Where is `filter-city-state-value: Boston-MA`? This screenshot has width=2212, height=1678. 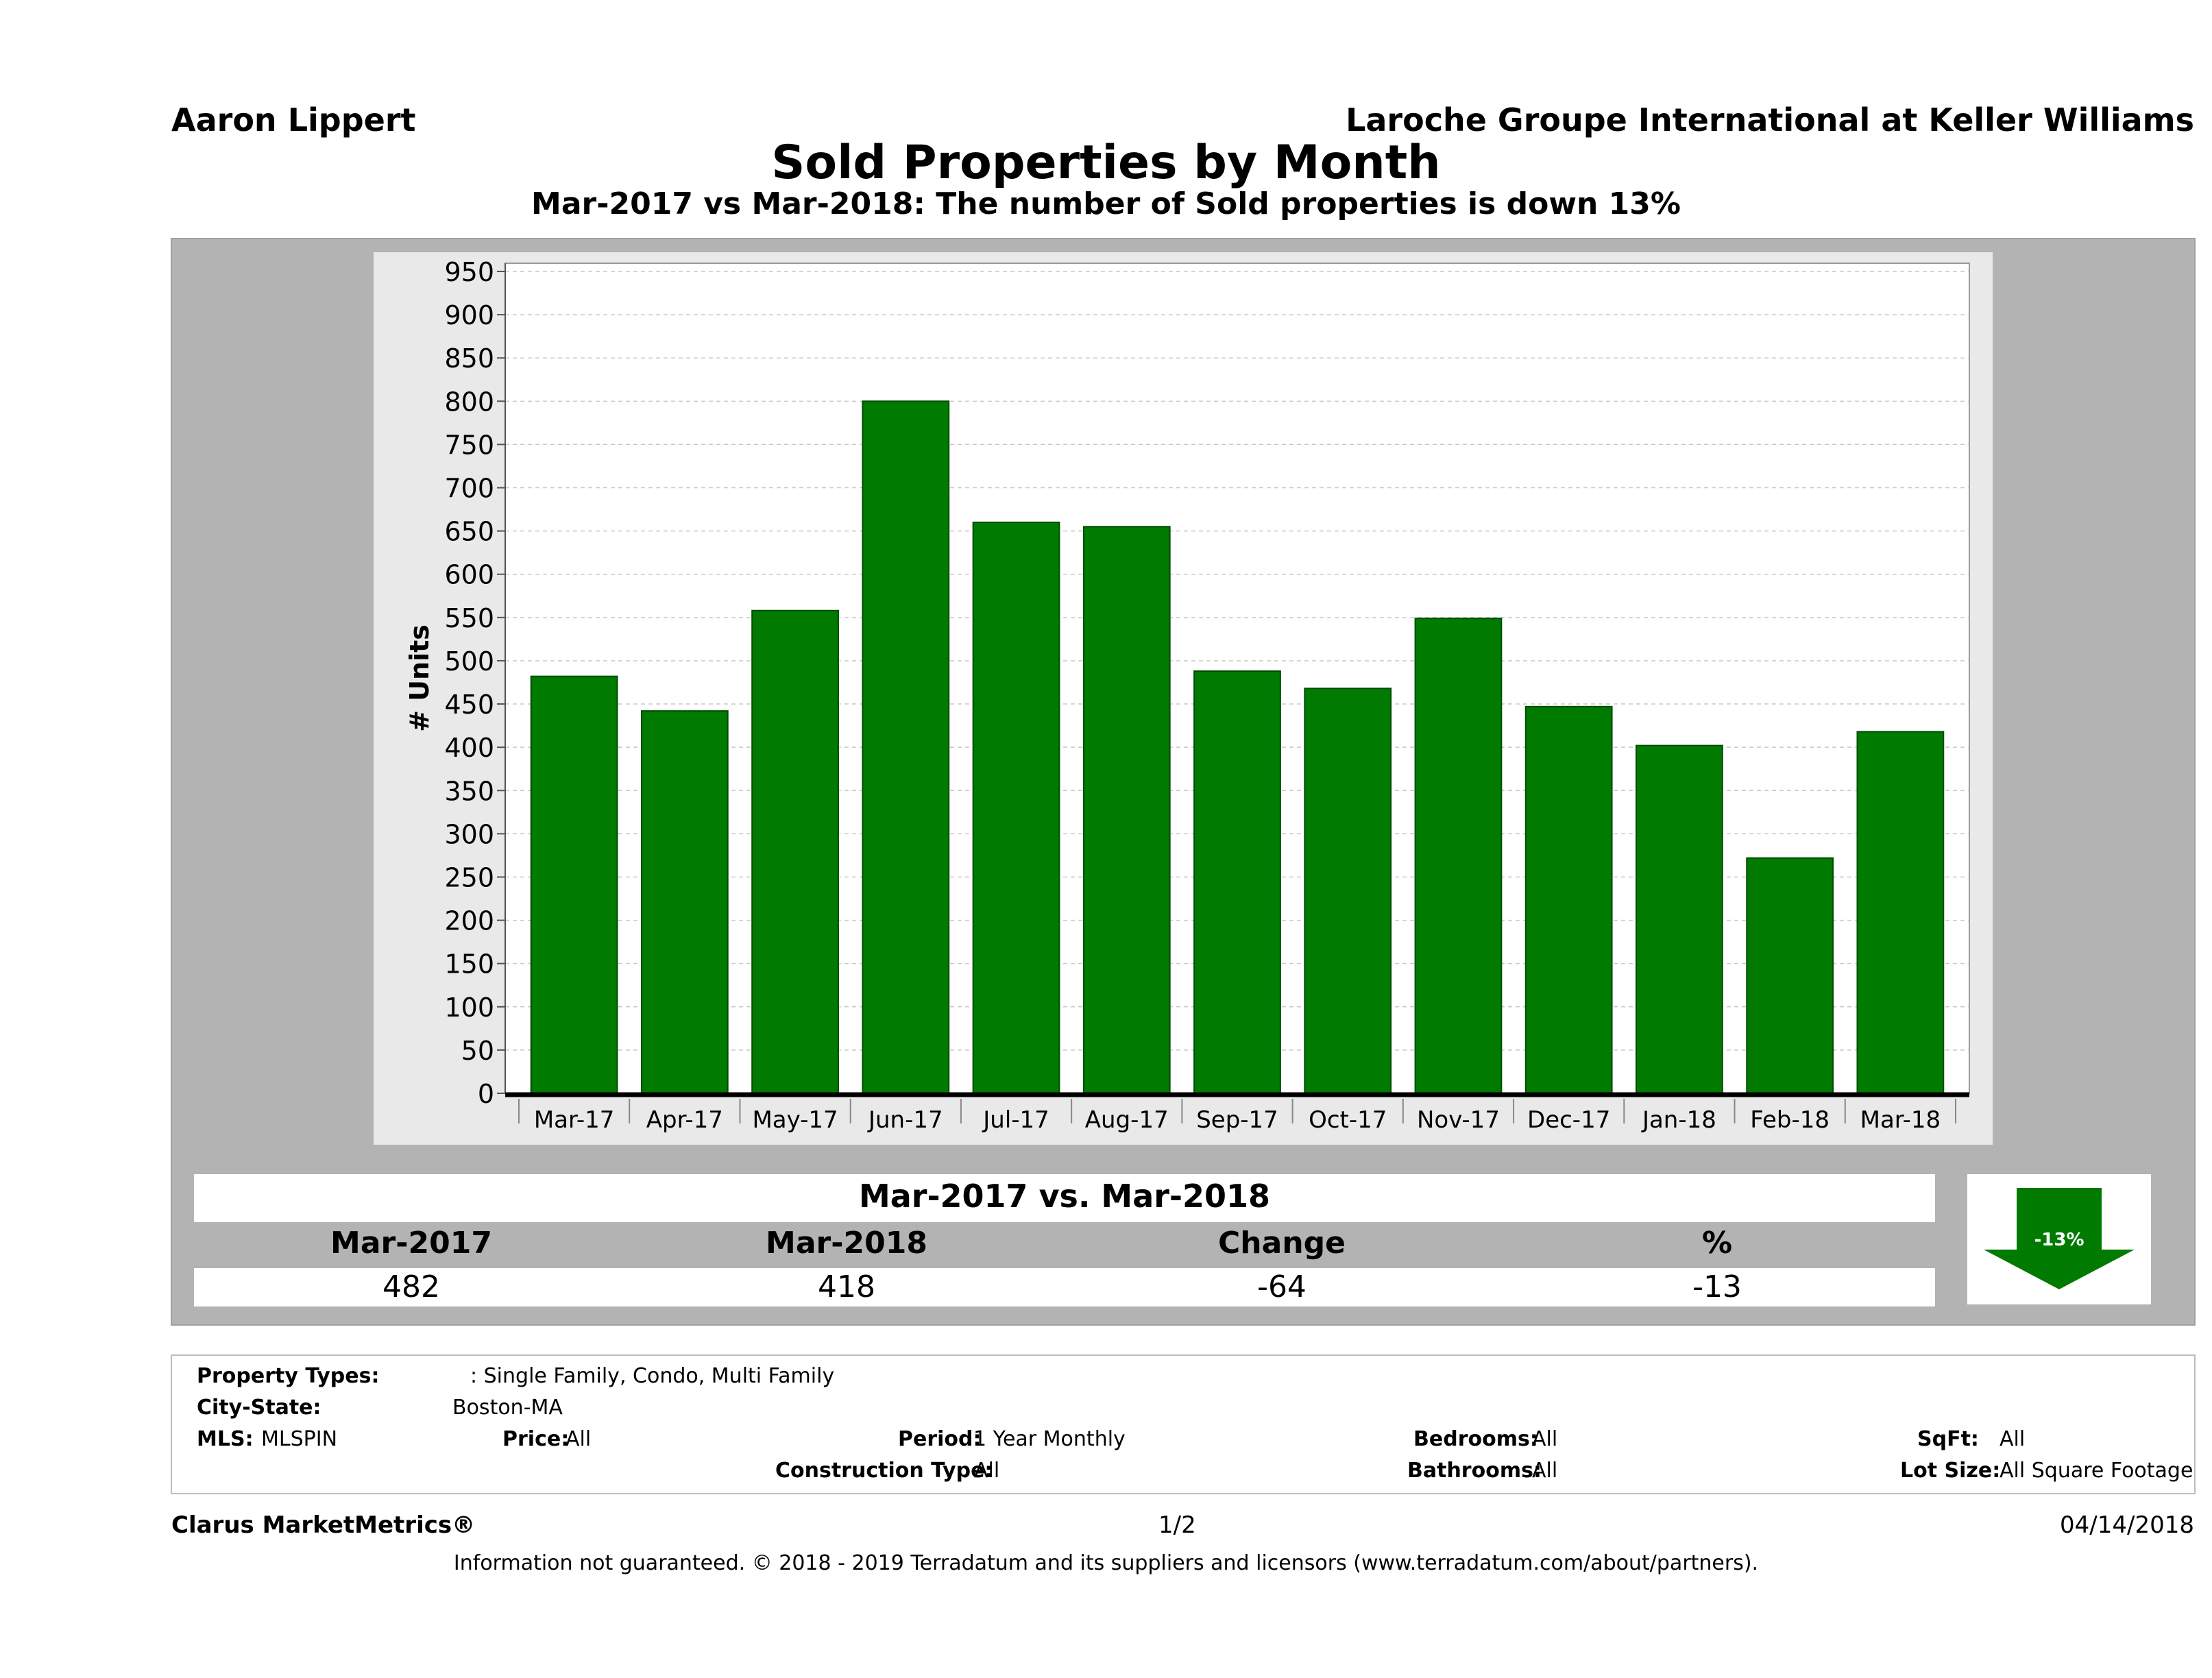
filter-city-state-value: Boston-MA is located at coordinates (508, 1408).